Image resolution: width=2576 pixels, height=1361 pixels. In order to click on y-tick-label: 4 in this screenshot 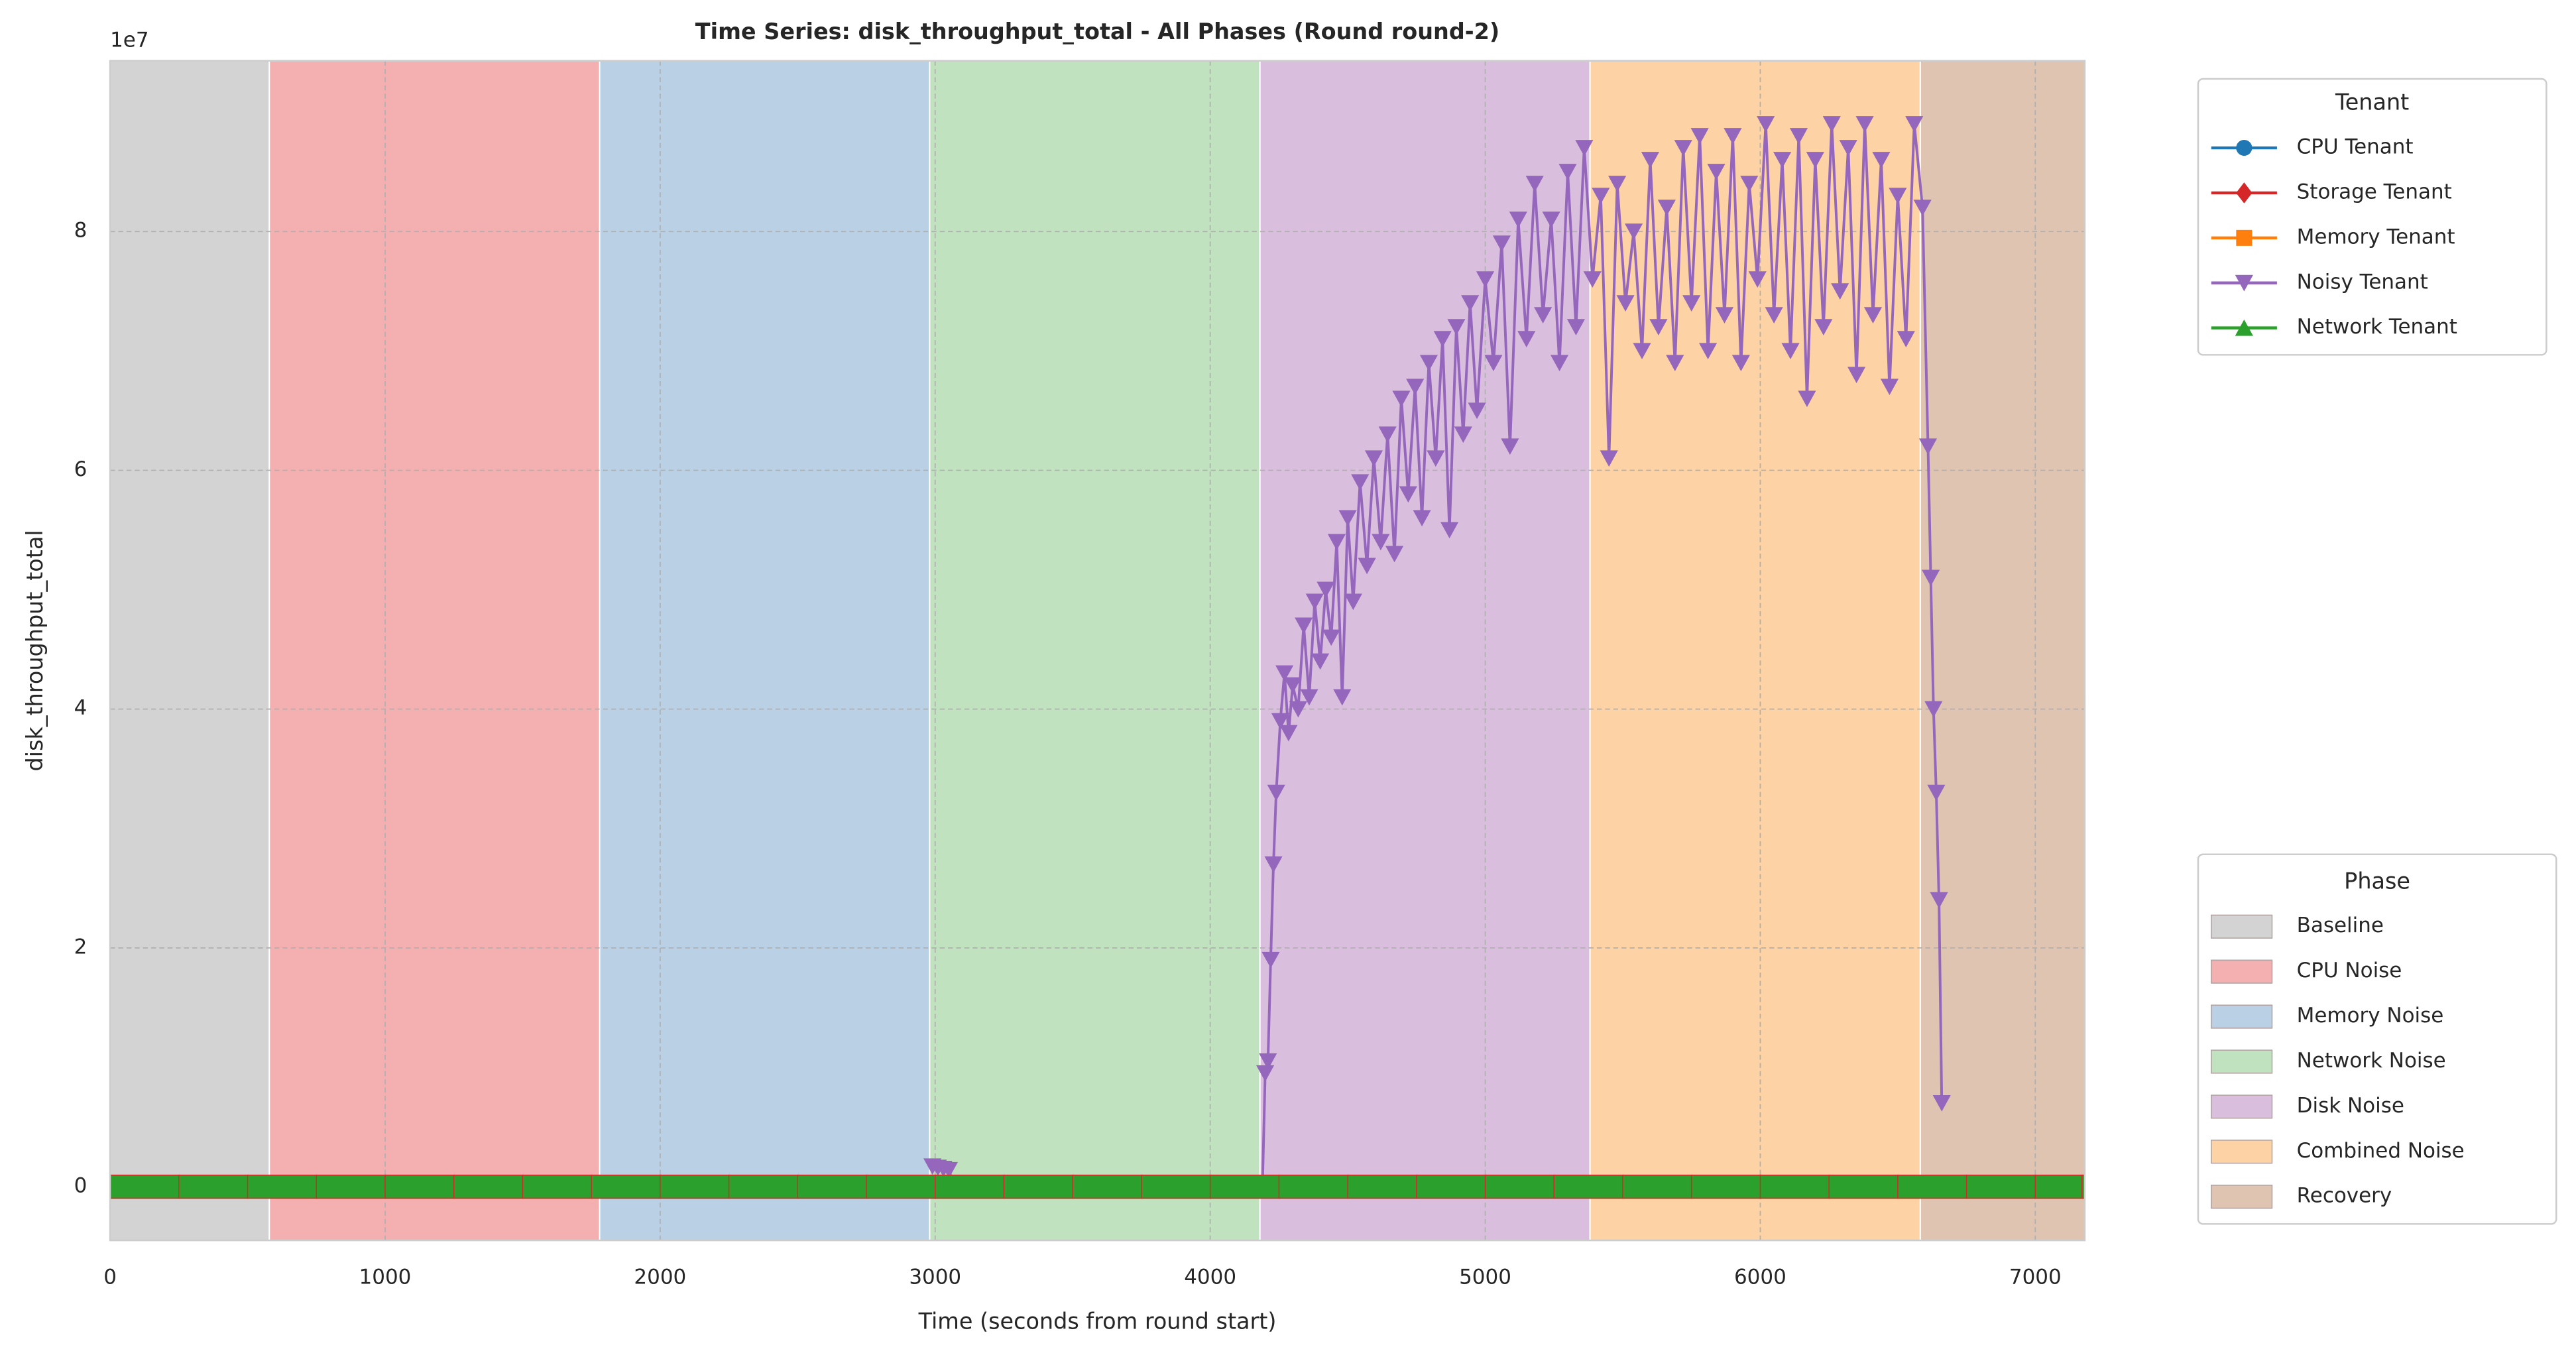, I will do `click(81, 708)`.